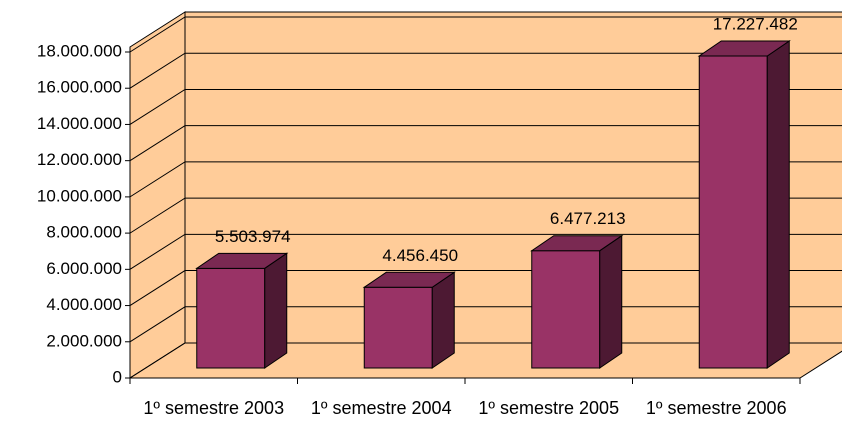 This screenshot has width=842, height=446. Describe the element at coordinates (588, 218) in the screenshot. I see `value-label: 6.477.213` at that location.